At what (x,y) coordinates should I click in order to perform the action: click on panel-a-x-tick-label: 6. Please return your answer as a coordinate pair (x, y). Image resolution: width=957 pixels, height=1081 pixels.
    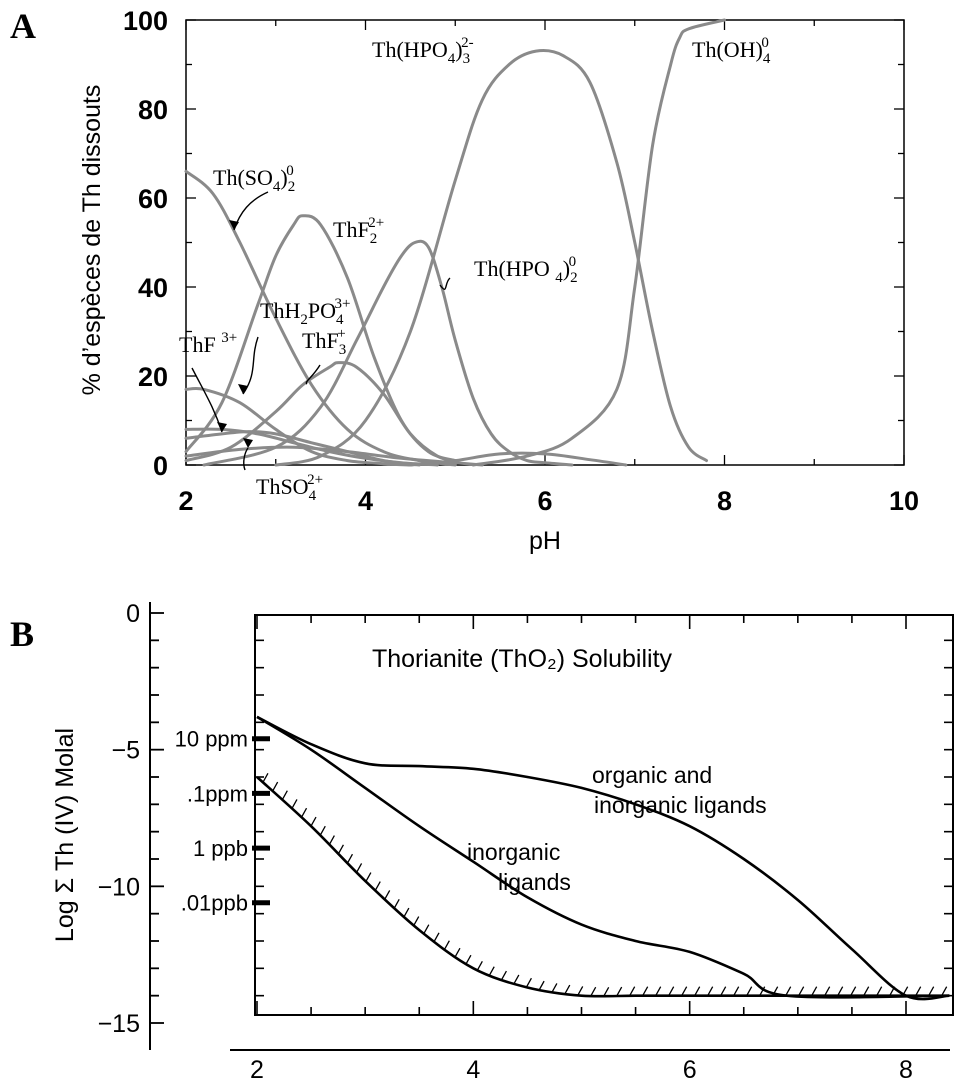
    Looking at the image, I should click on (544, 501).